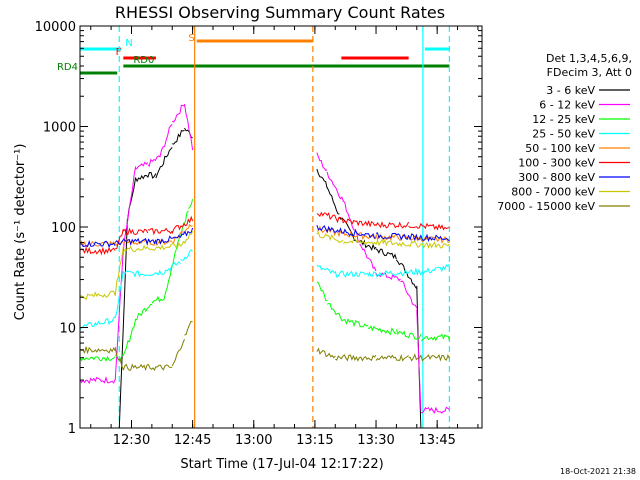 This screenshot has width=640, height=480. I want to click on x-tick-label: 13:30, so click(375, 440).